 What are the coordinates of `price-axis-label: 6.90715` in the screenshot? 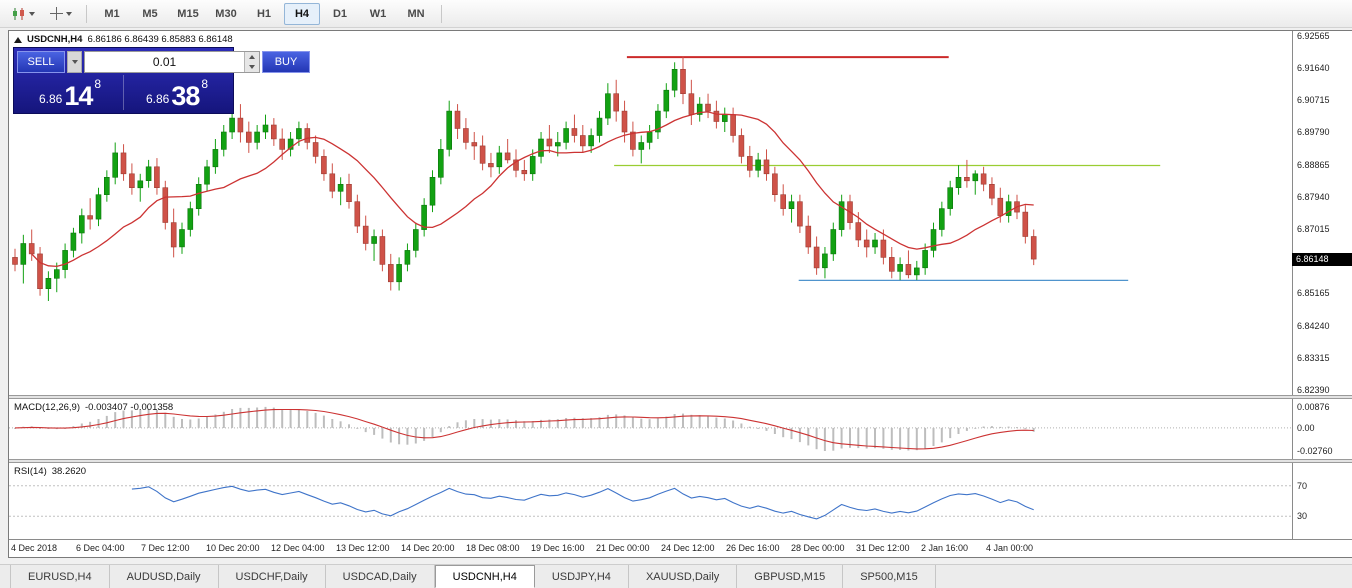 It's located at (1313, 100).